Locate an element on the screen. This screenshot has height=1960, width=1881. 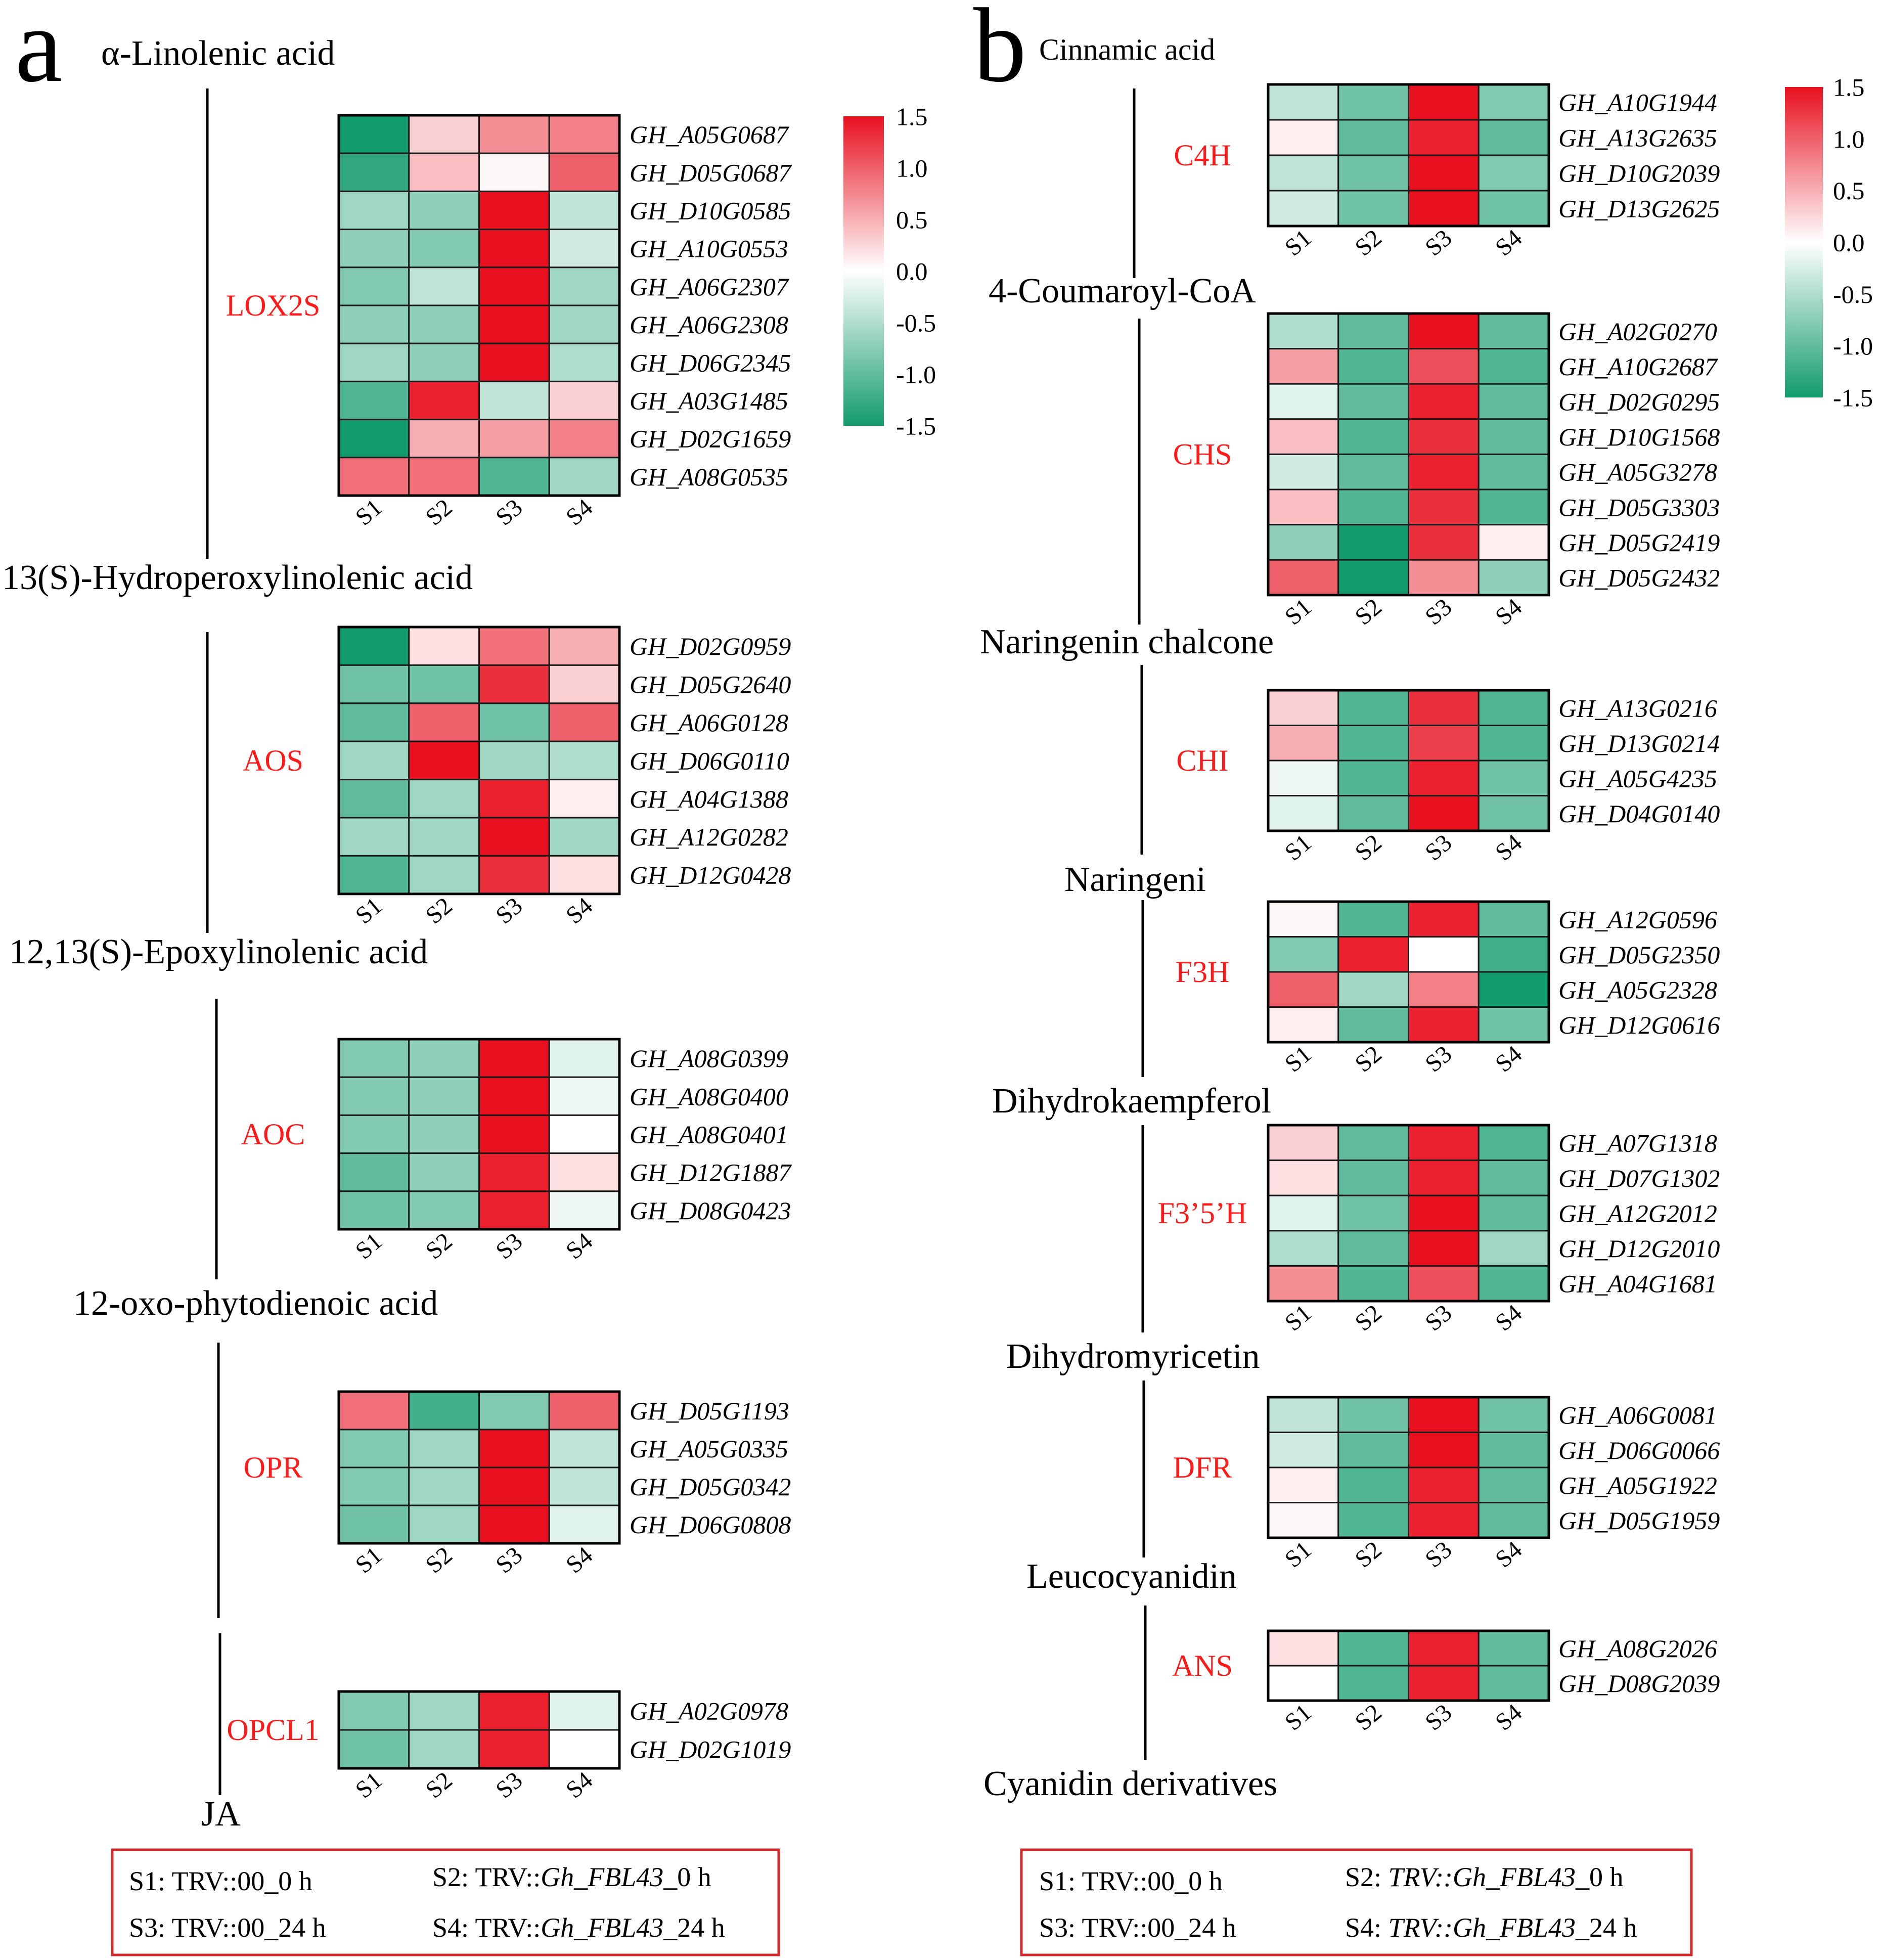
enzyme-label-c4h: C4H is located at coordinates (1202, 155).